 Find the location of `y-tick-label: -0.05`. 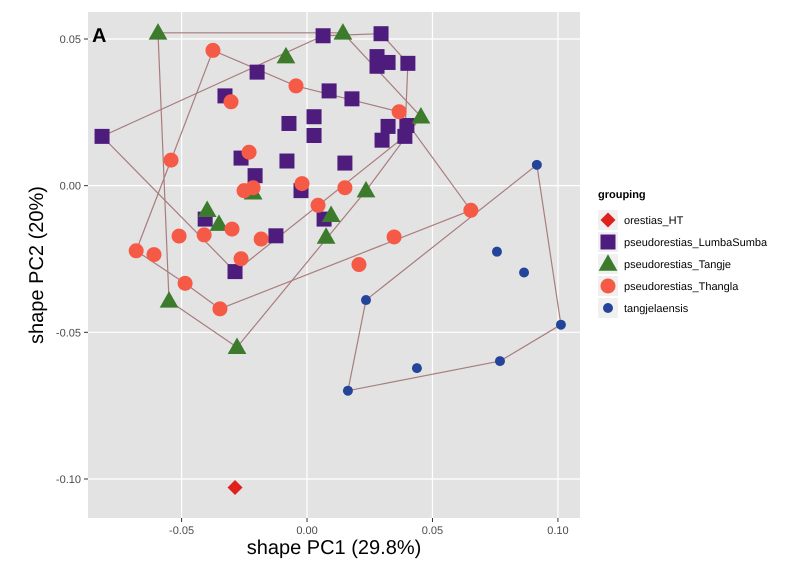

y-tick-label: -0.05 is located at coordinates (68, 333).